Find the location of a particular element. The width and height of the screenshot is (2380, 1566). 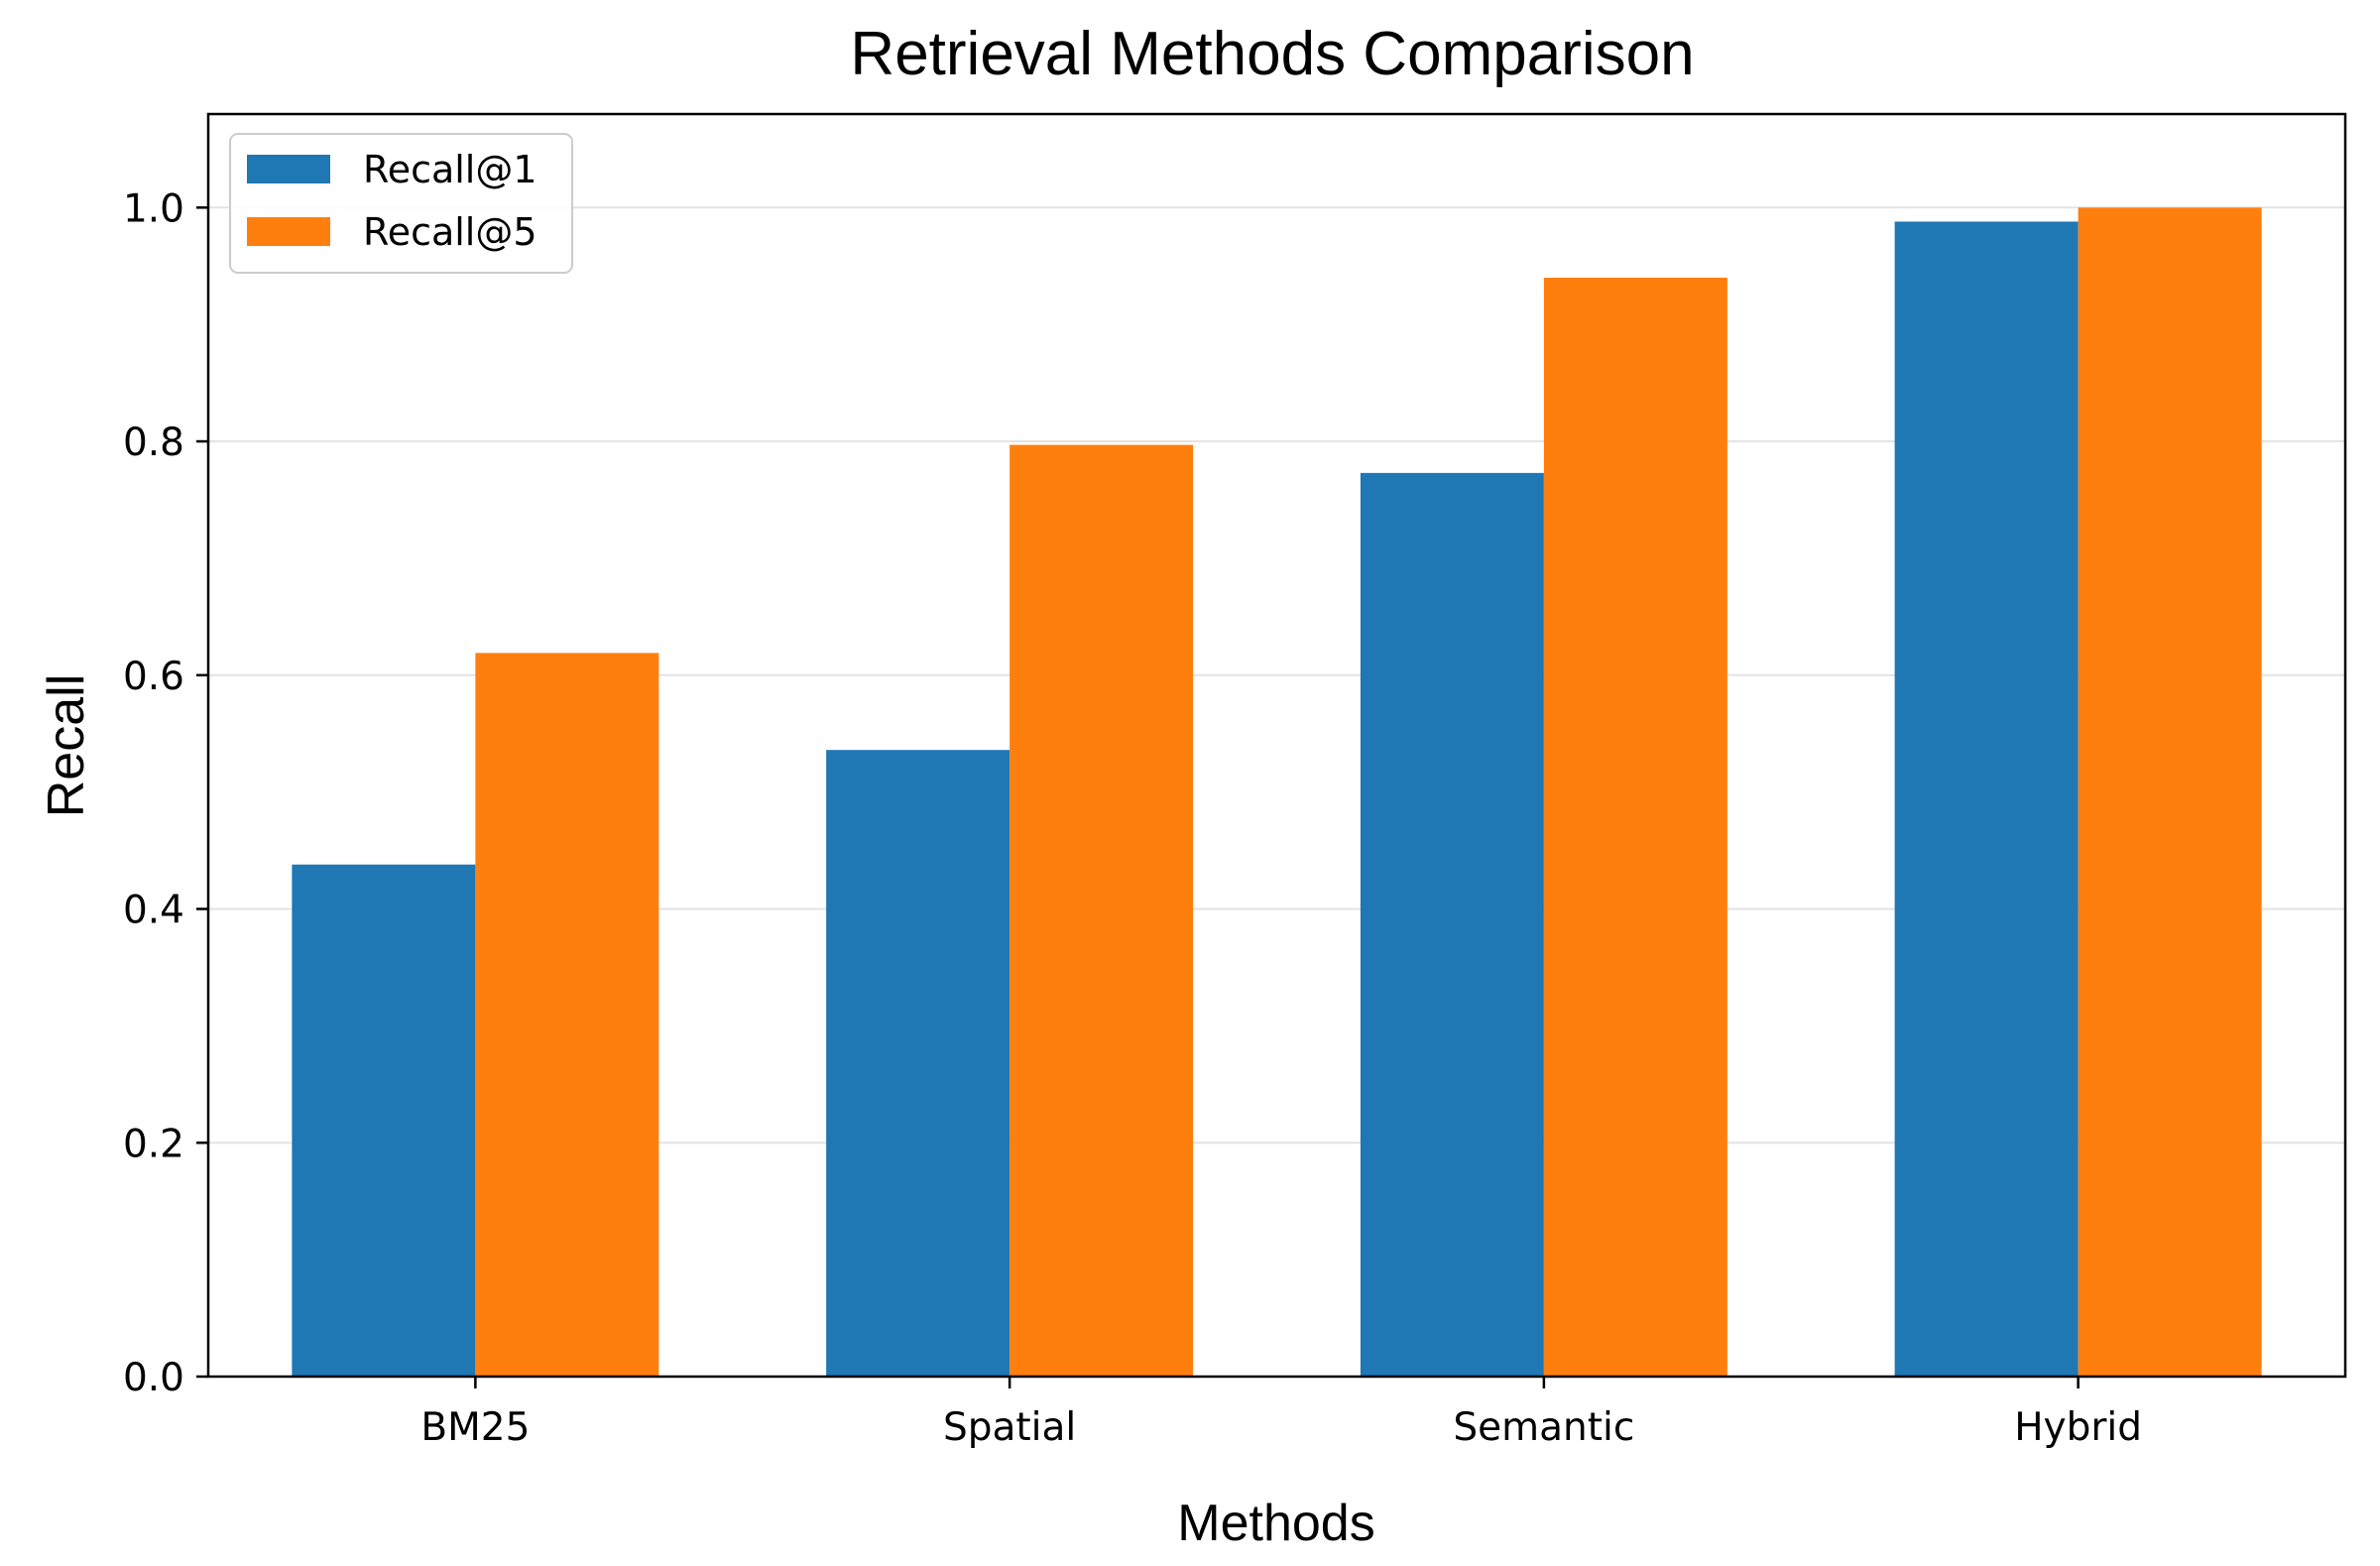

y-tick-label: 0.2 is located at coordinates (153, 1144).